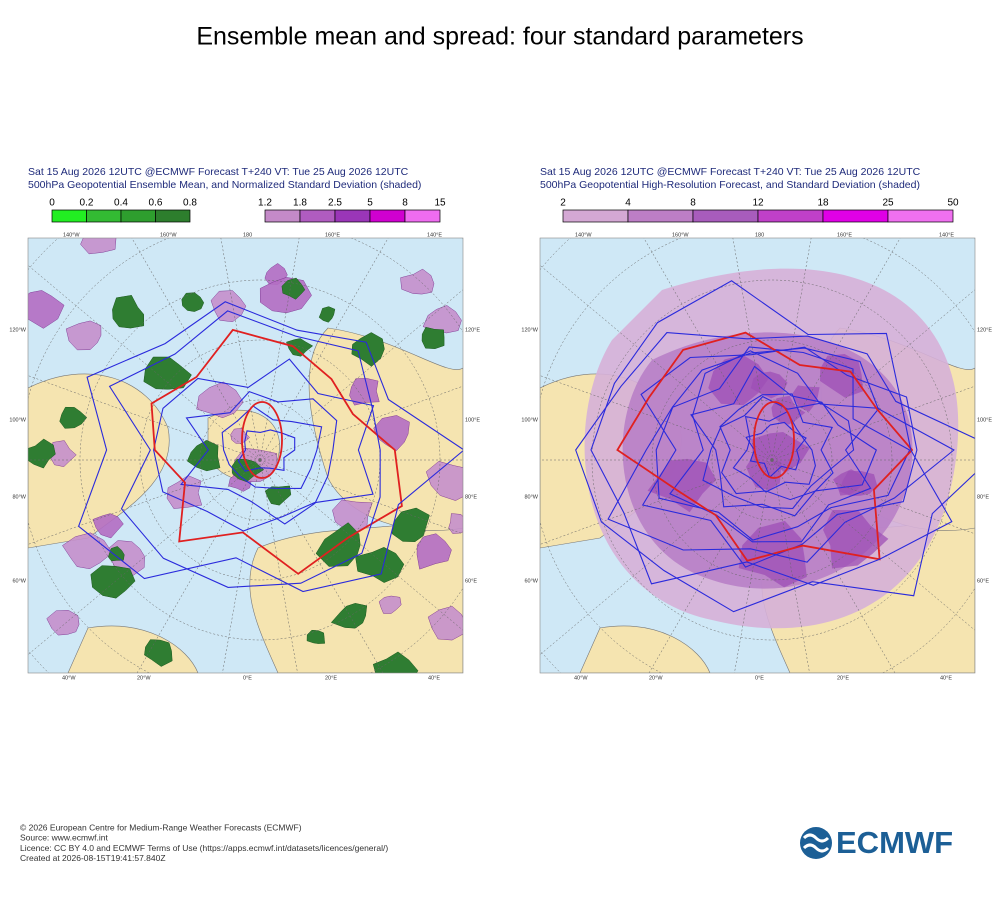 This screenshot has height=900, width=1000. I want to click on lat-label: 120°W, so click(529, 330).